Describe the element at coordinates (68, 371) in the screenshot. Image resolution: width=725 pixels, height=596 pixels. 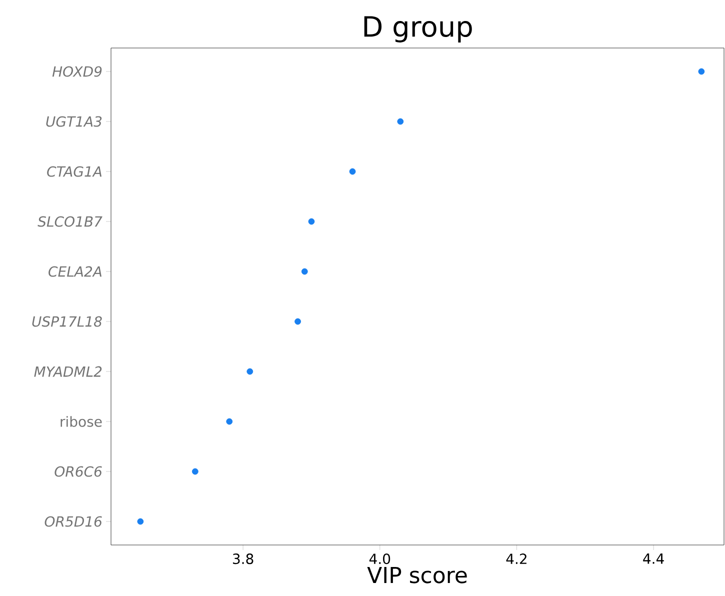
I see `y-tick-label: MYADML2` at that location.